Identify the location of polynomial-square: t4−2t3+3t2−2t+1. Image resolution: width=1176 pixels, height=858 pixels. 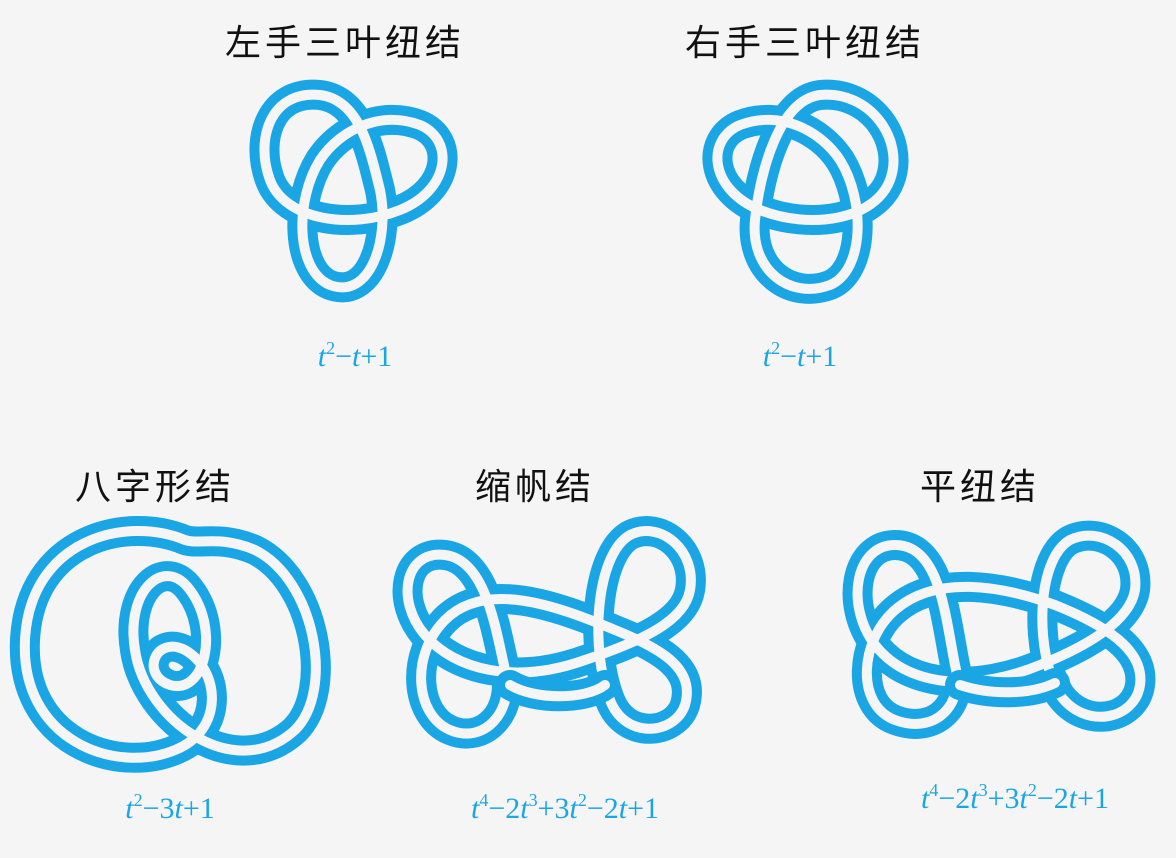
(1015, 798).